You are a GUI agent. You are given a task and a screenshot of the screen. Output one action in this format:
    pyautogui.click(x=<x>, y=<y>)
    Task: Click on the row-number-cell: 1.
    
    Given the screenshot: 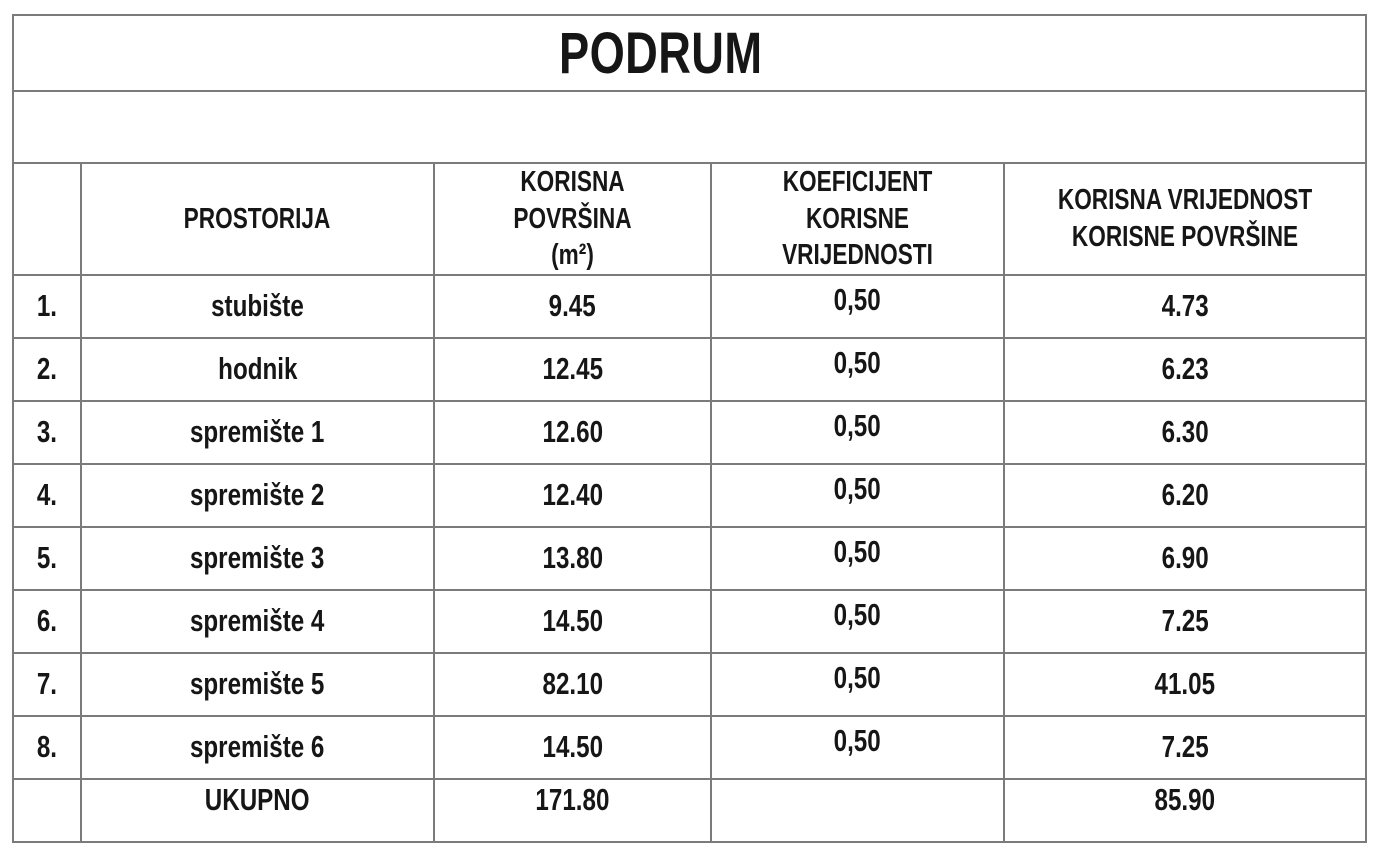 What is the action you would take?
    pyautogui.click(x=47, y=306)
    